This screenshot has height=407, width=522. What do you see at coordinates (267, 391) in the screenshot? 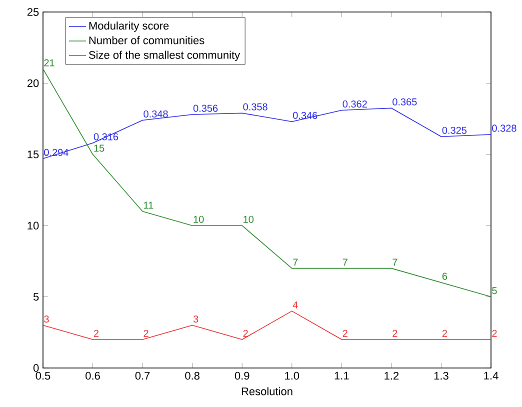
I see `x-axis-title: Resolution` at bounding box center [267, 391].